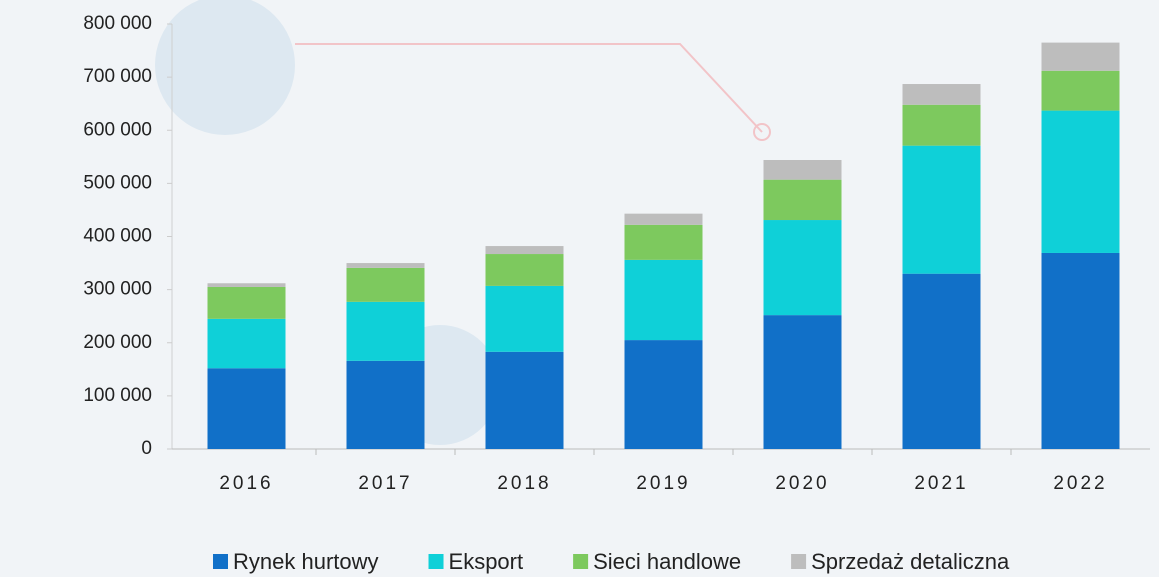 Image resolution: width=1159 pixels, height=577 pixels. Describe the element at coordinates (1080, 483) in the screenshot. I see `x-tick-label: 2022` at that location.